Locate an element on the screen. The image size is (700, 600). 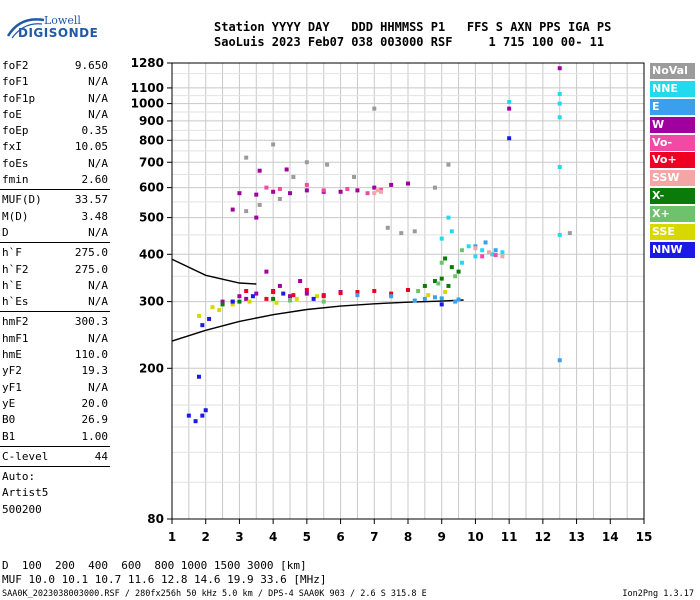
param-value: 3.48 is located at coordinates (95, 216).